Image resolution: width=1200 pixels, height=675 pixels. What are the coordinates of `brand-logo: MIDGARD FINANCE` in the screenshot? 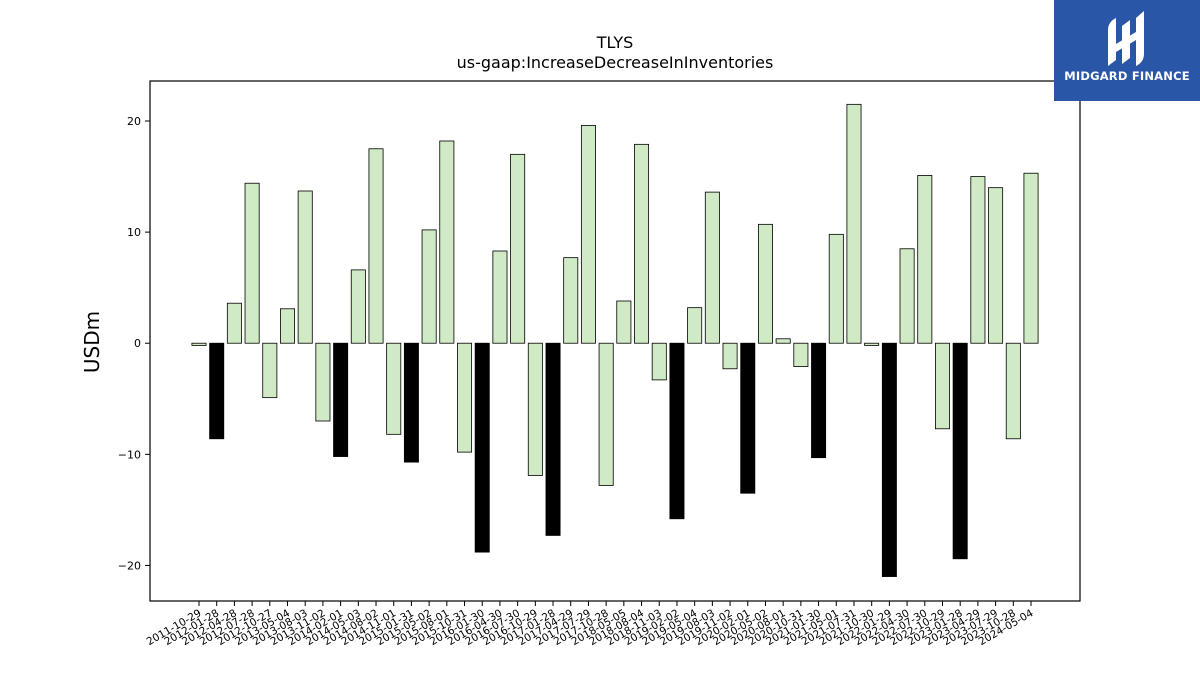 It's located at (1127, 50).